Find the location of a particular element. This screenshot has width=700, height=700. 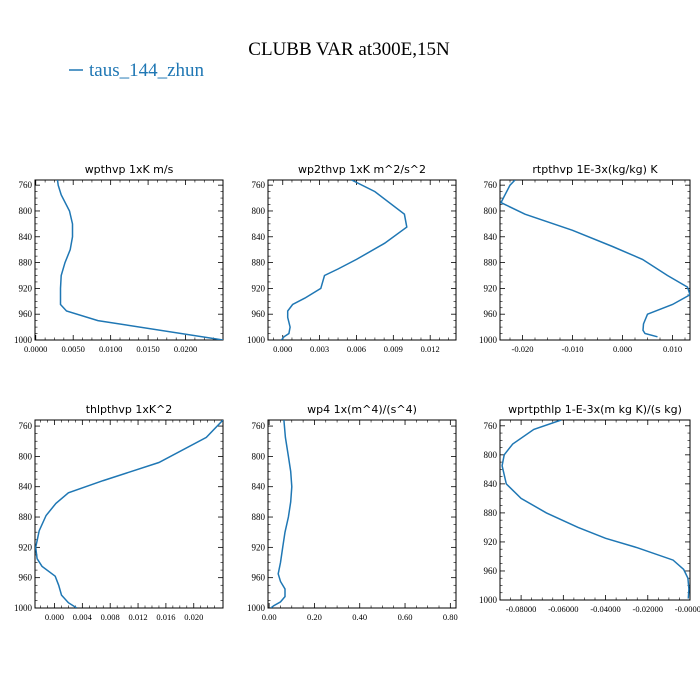

x-tick-label: 0.006 is located at coordinates (356, 349).